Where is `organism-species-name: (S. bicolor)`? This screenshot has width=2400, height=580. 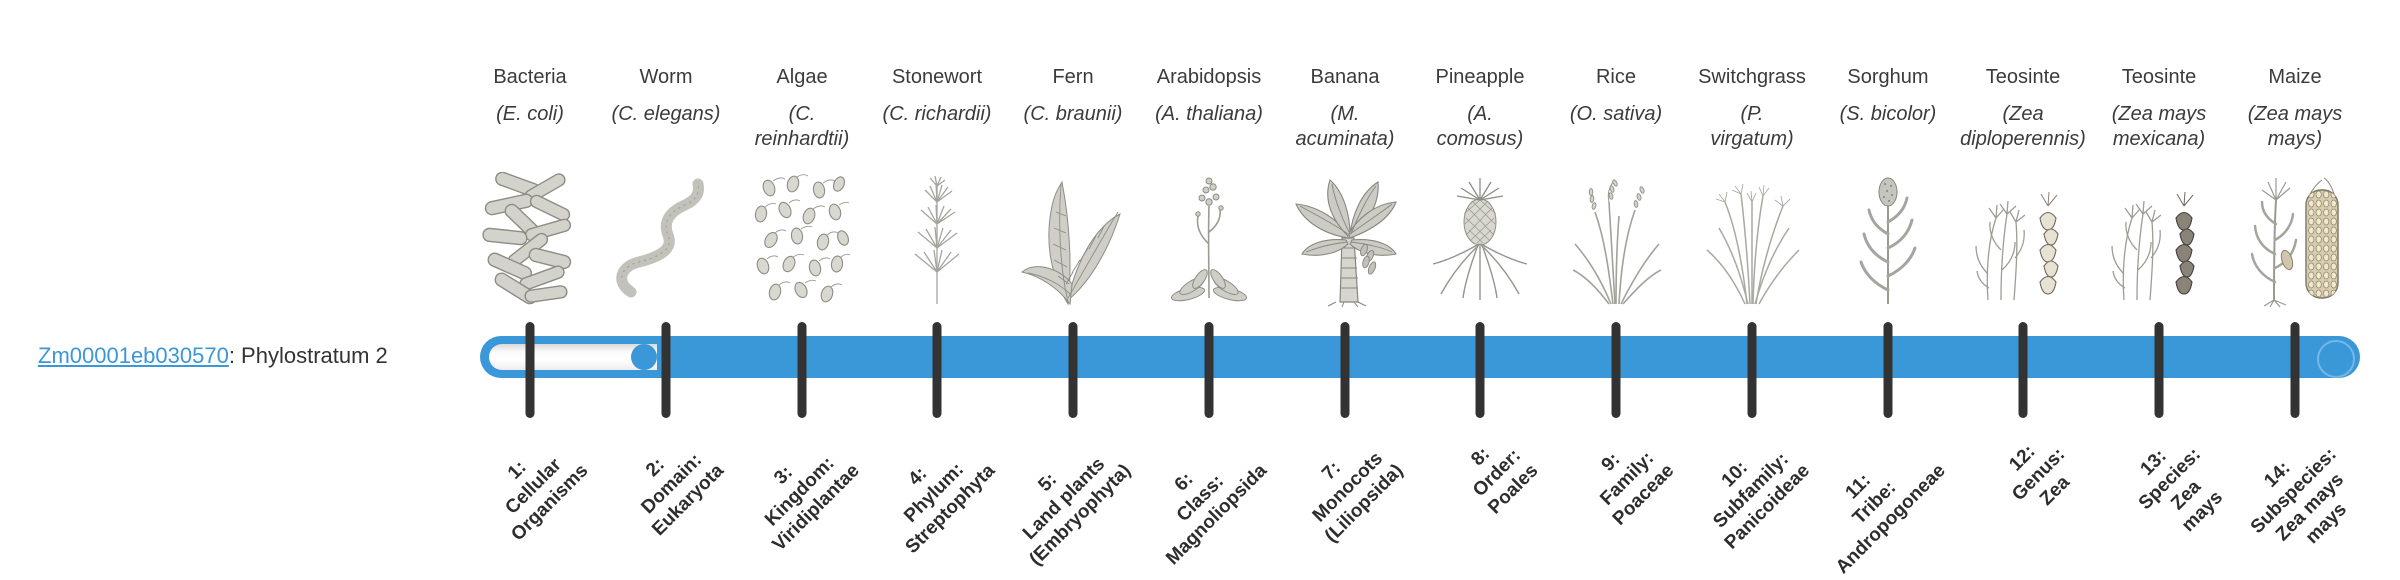 organism-species-name: (S. bicolor) is located at coordinates (1888, 114).